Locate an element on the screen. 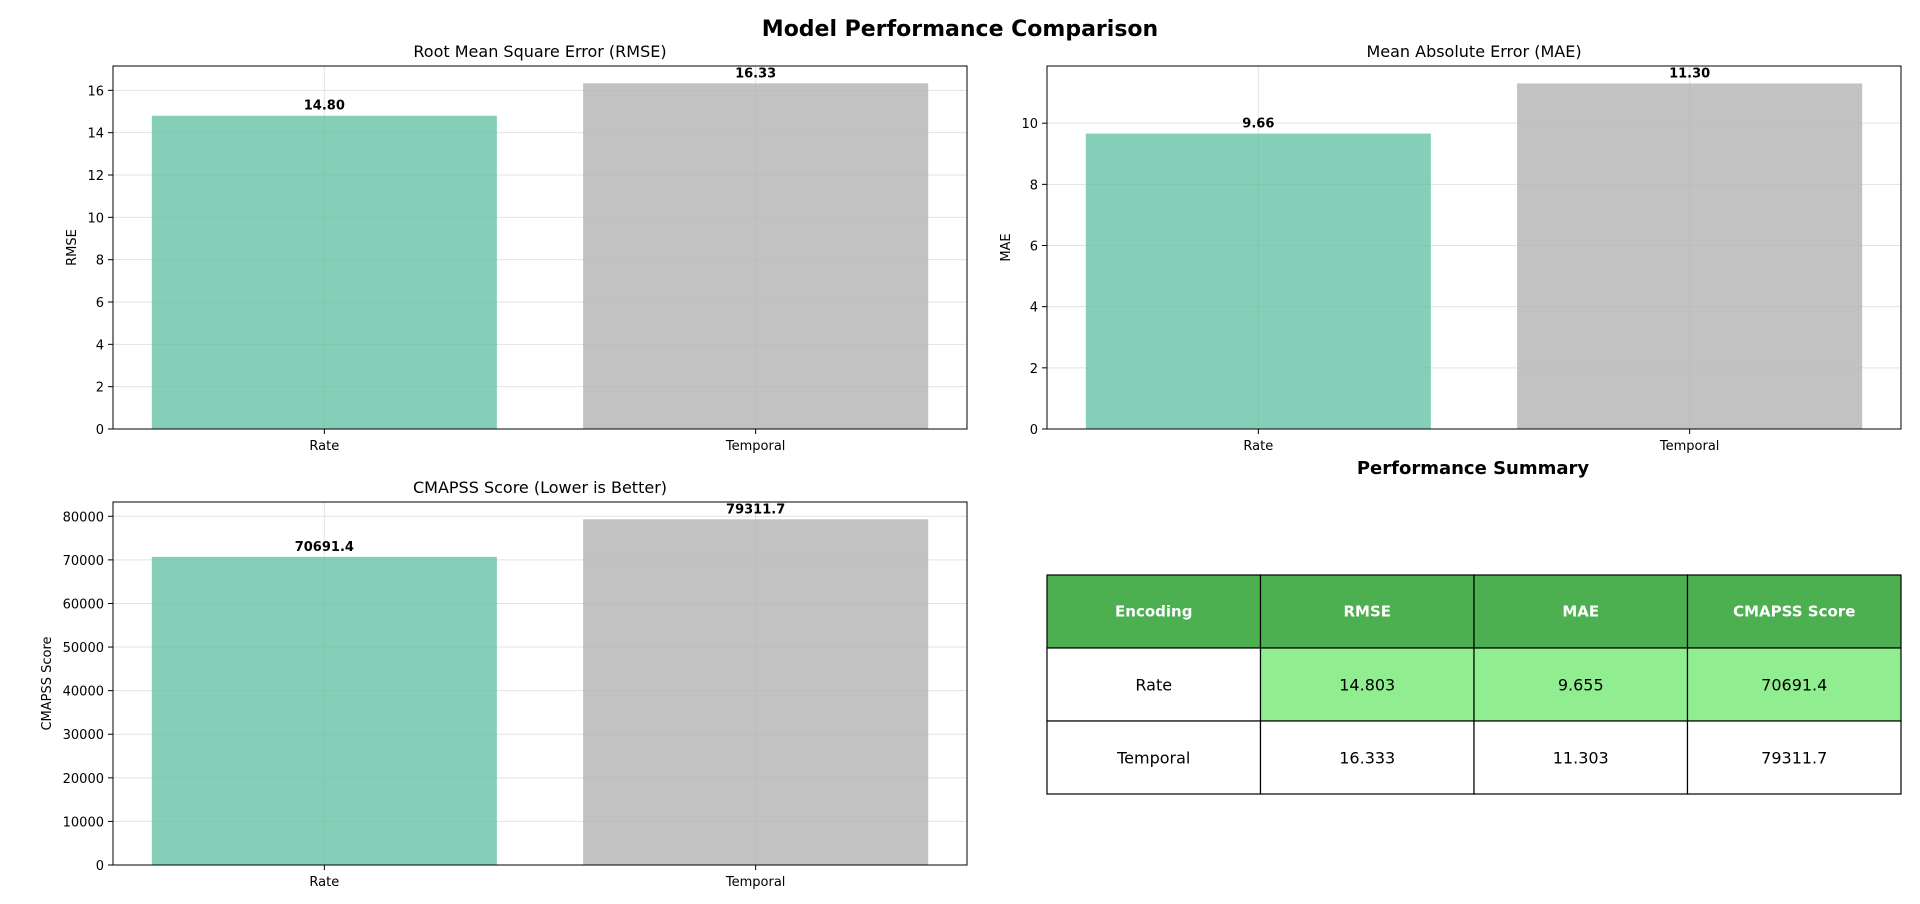 Image resolution: width=1920 pixels, height=904 pixels. subplot-title: Mean Absolute Error (MAE) is located at coordinates (1473, 51).